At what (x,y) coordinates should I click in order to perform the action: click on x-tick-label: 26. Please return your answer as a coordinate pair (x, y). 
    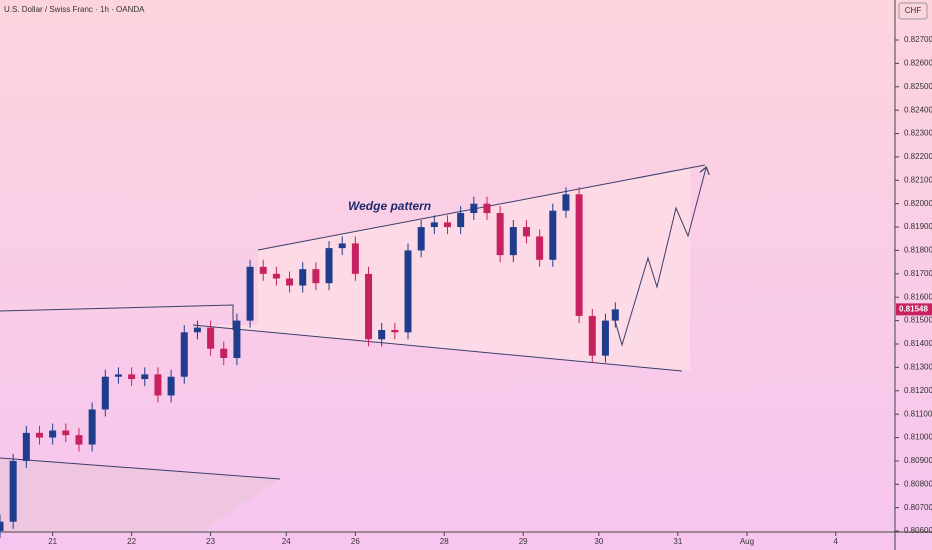
    Looking at the image, I should click on (355, 541).